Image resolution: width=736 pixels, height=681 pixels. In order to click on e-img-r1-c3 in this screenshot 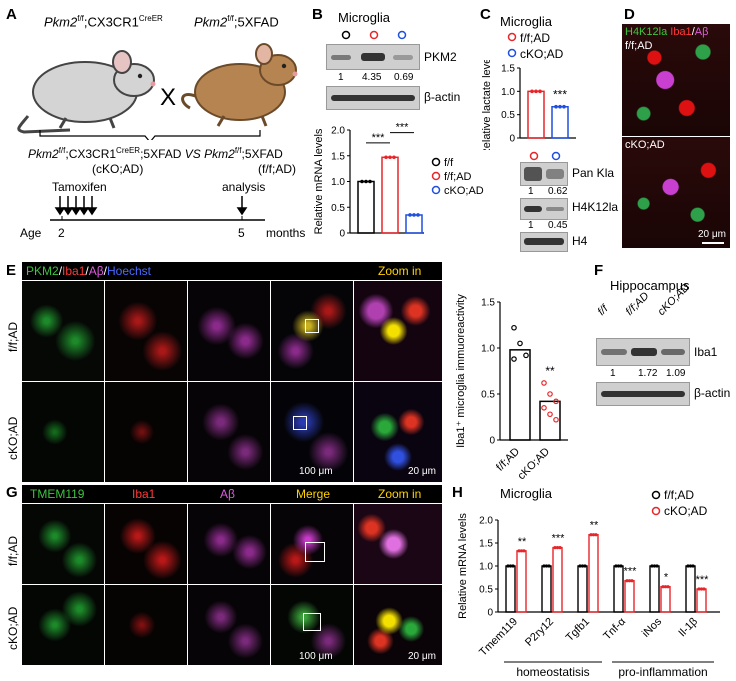, I will do `click(229, 331)`.